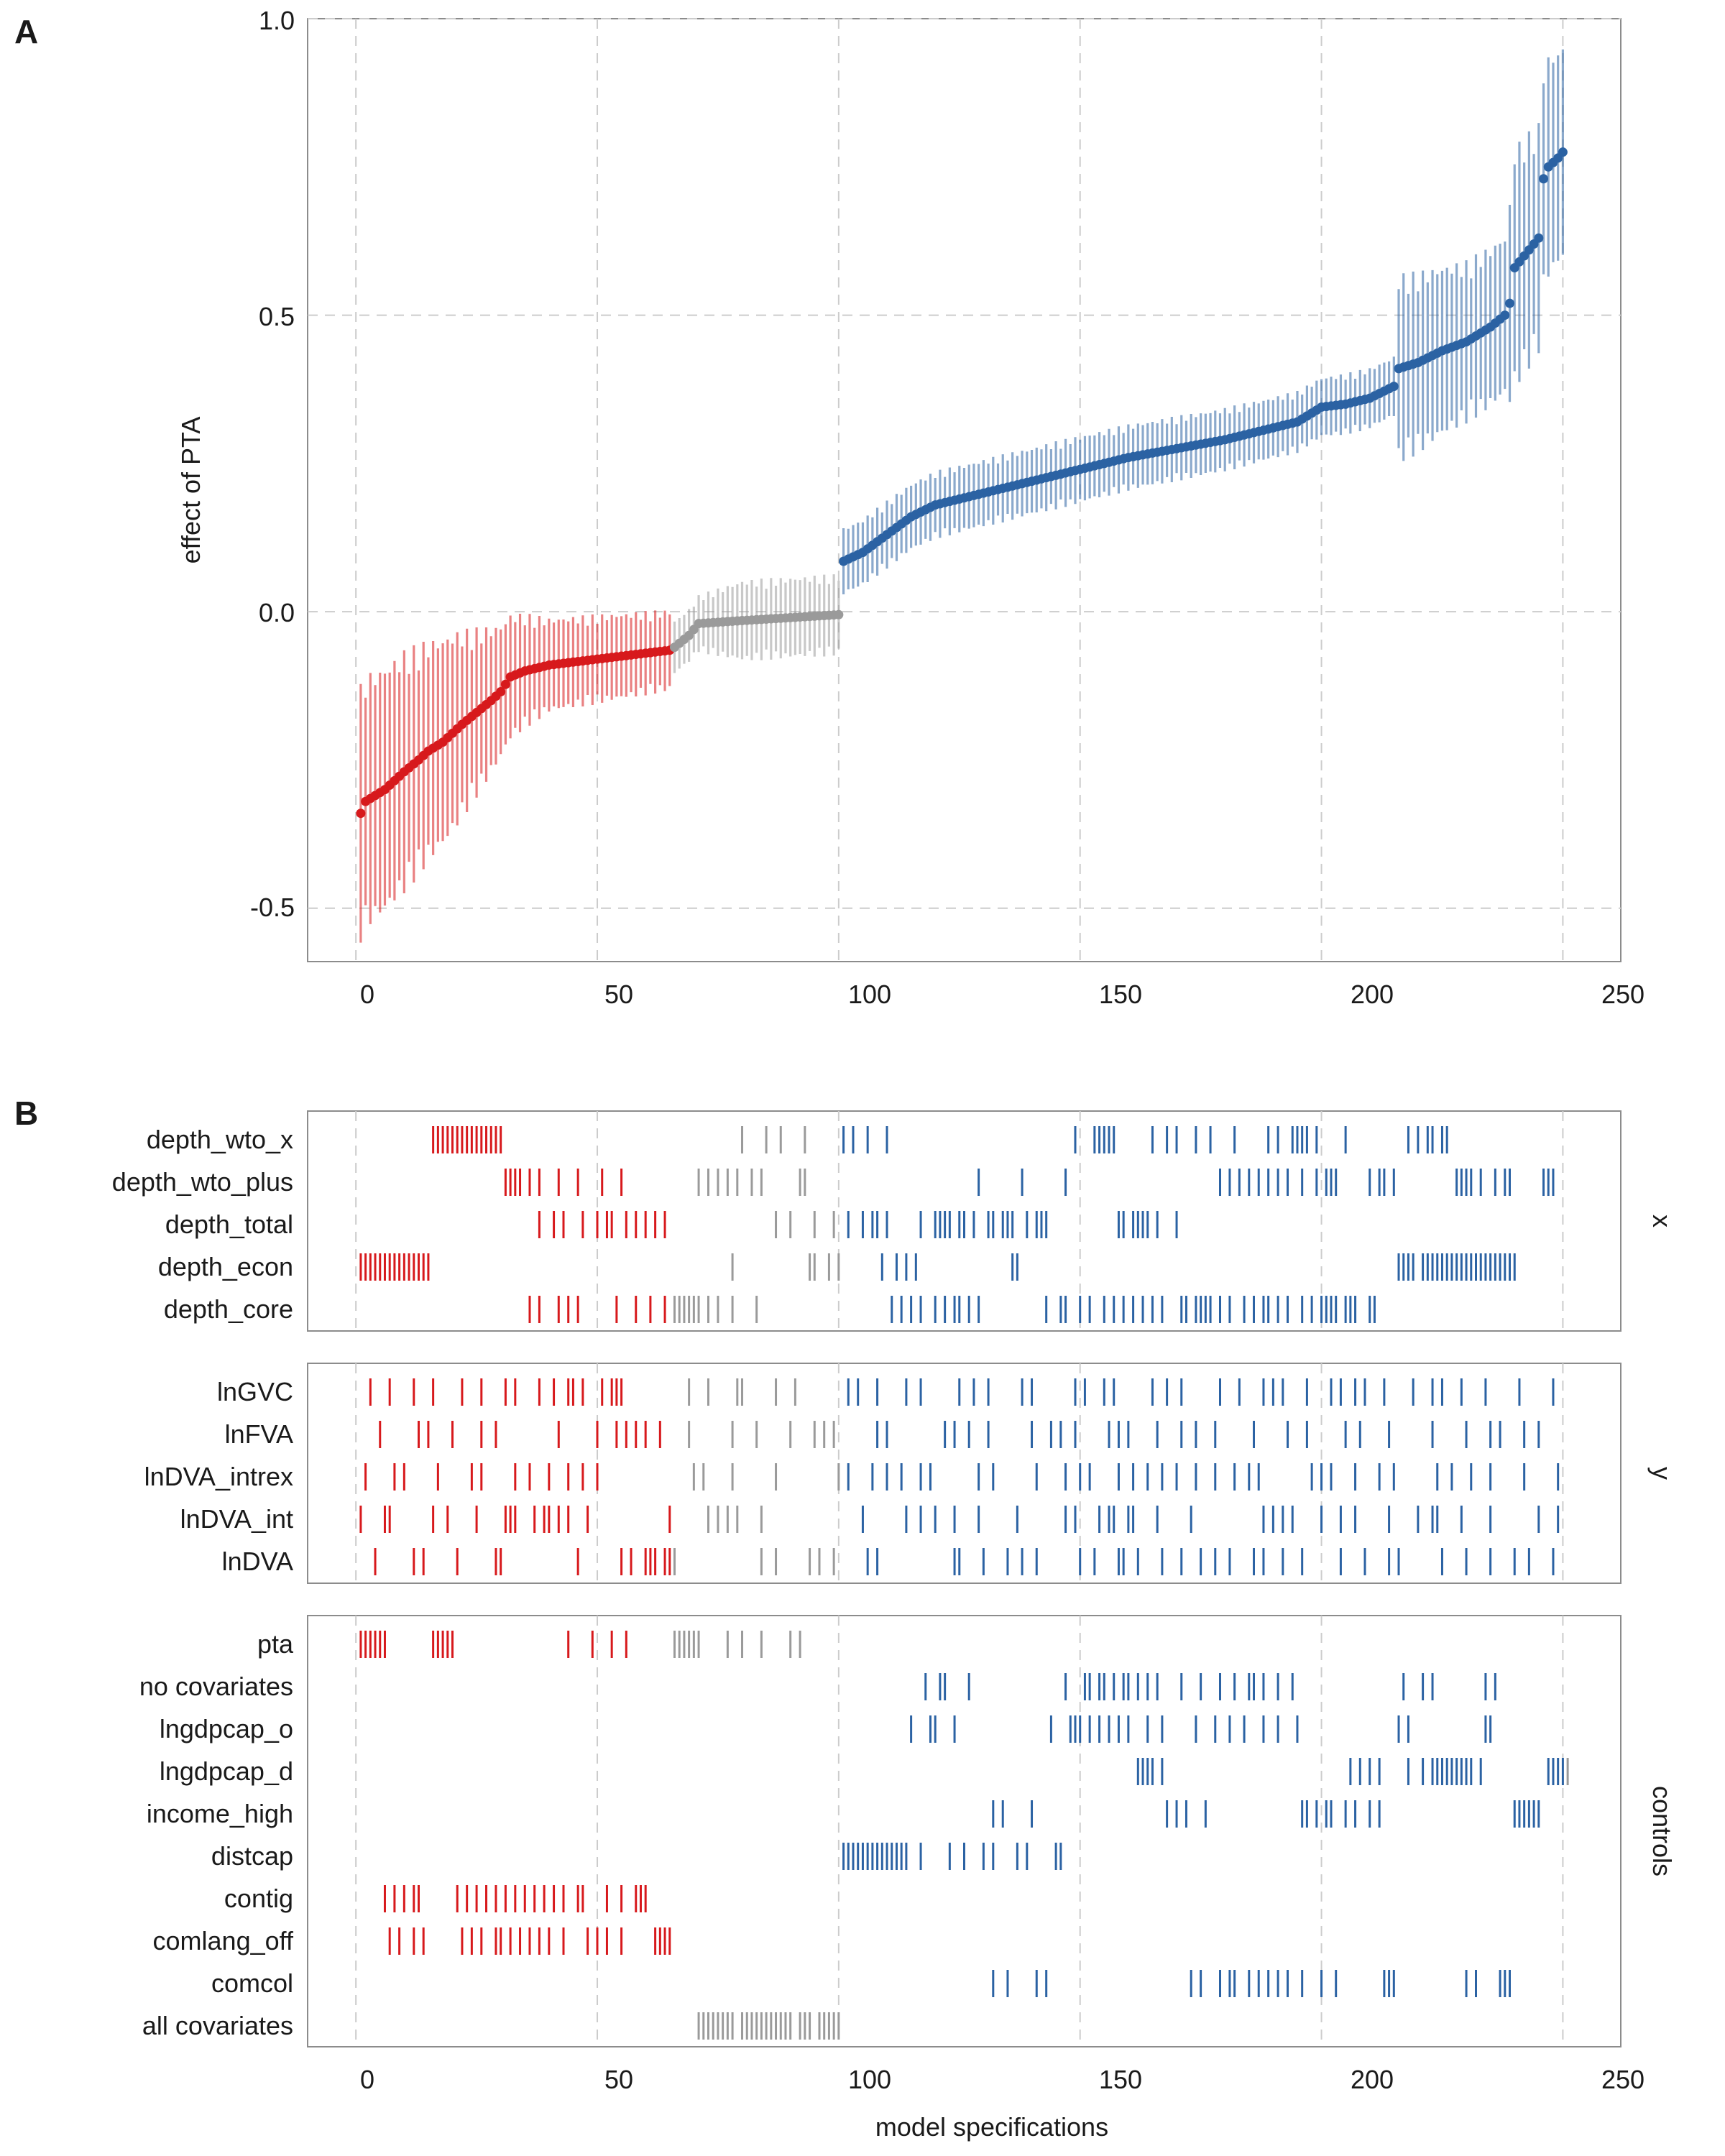 The height and width of the screenshot is (2156, 1725). Describe the element at coordinates (217, 2025) in the screenshot. I see `row-label: all covariates` at that location.